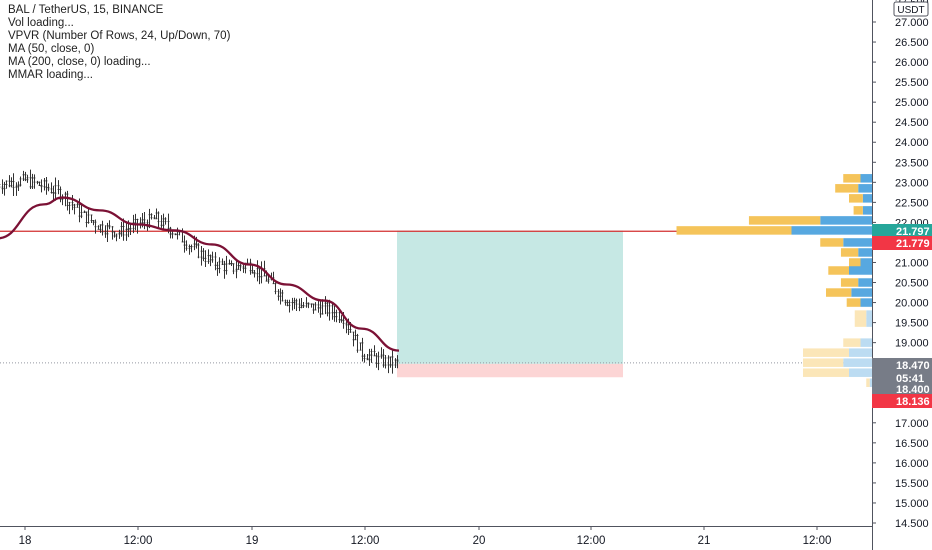 The width and height of the screenshot is (932, 550). Describe the element at coordinates (912, 23) in the screenshot. I see `price-tick-label: 27.000` at that location.